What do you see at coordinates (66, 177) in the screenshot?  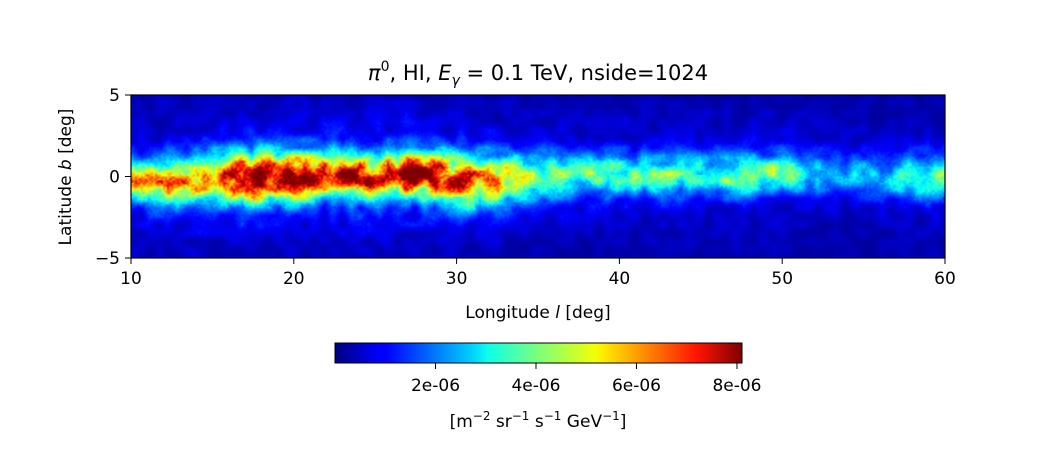 I see `y-axis-label: Latitude b [deg]` at bounding box center [66, 177].